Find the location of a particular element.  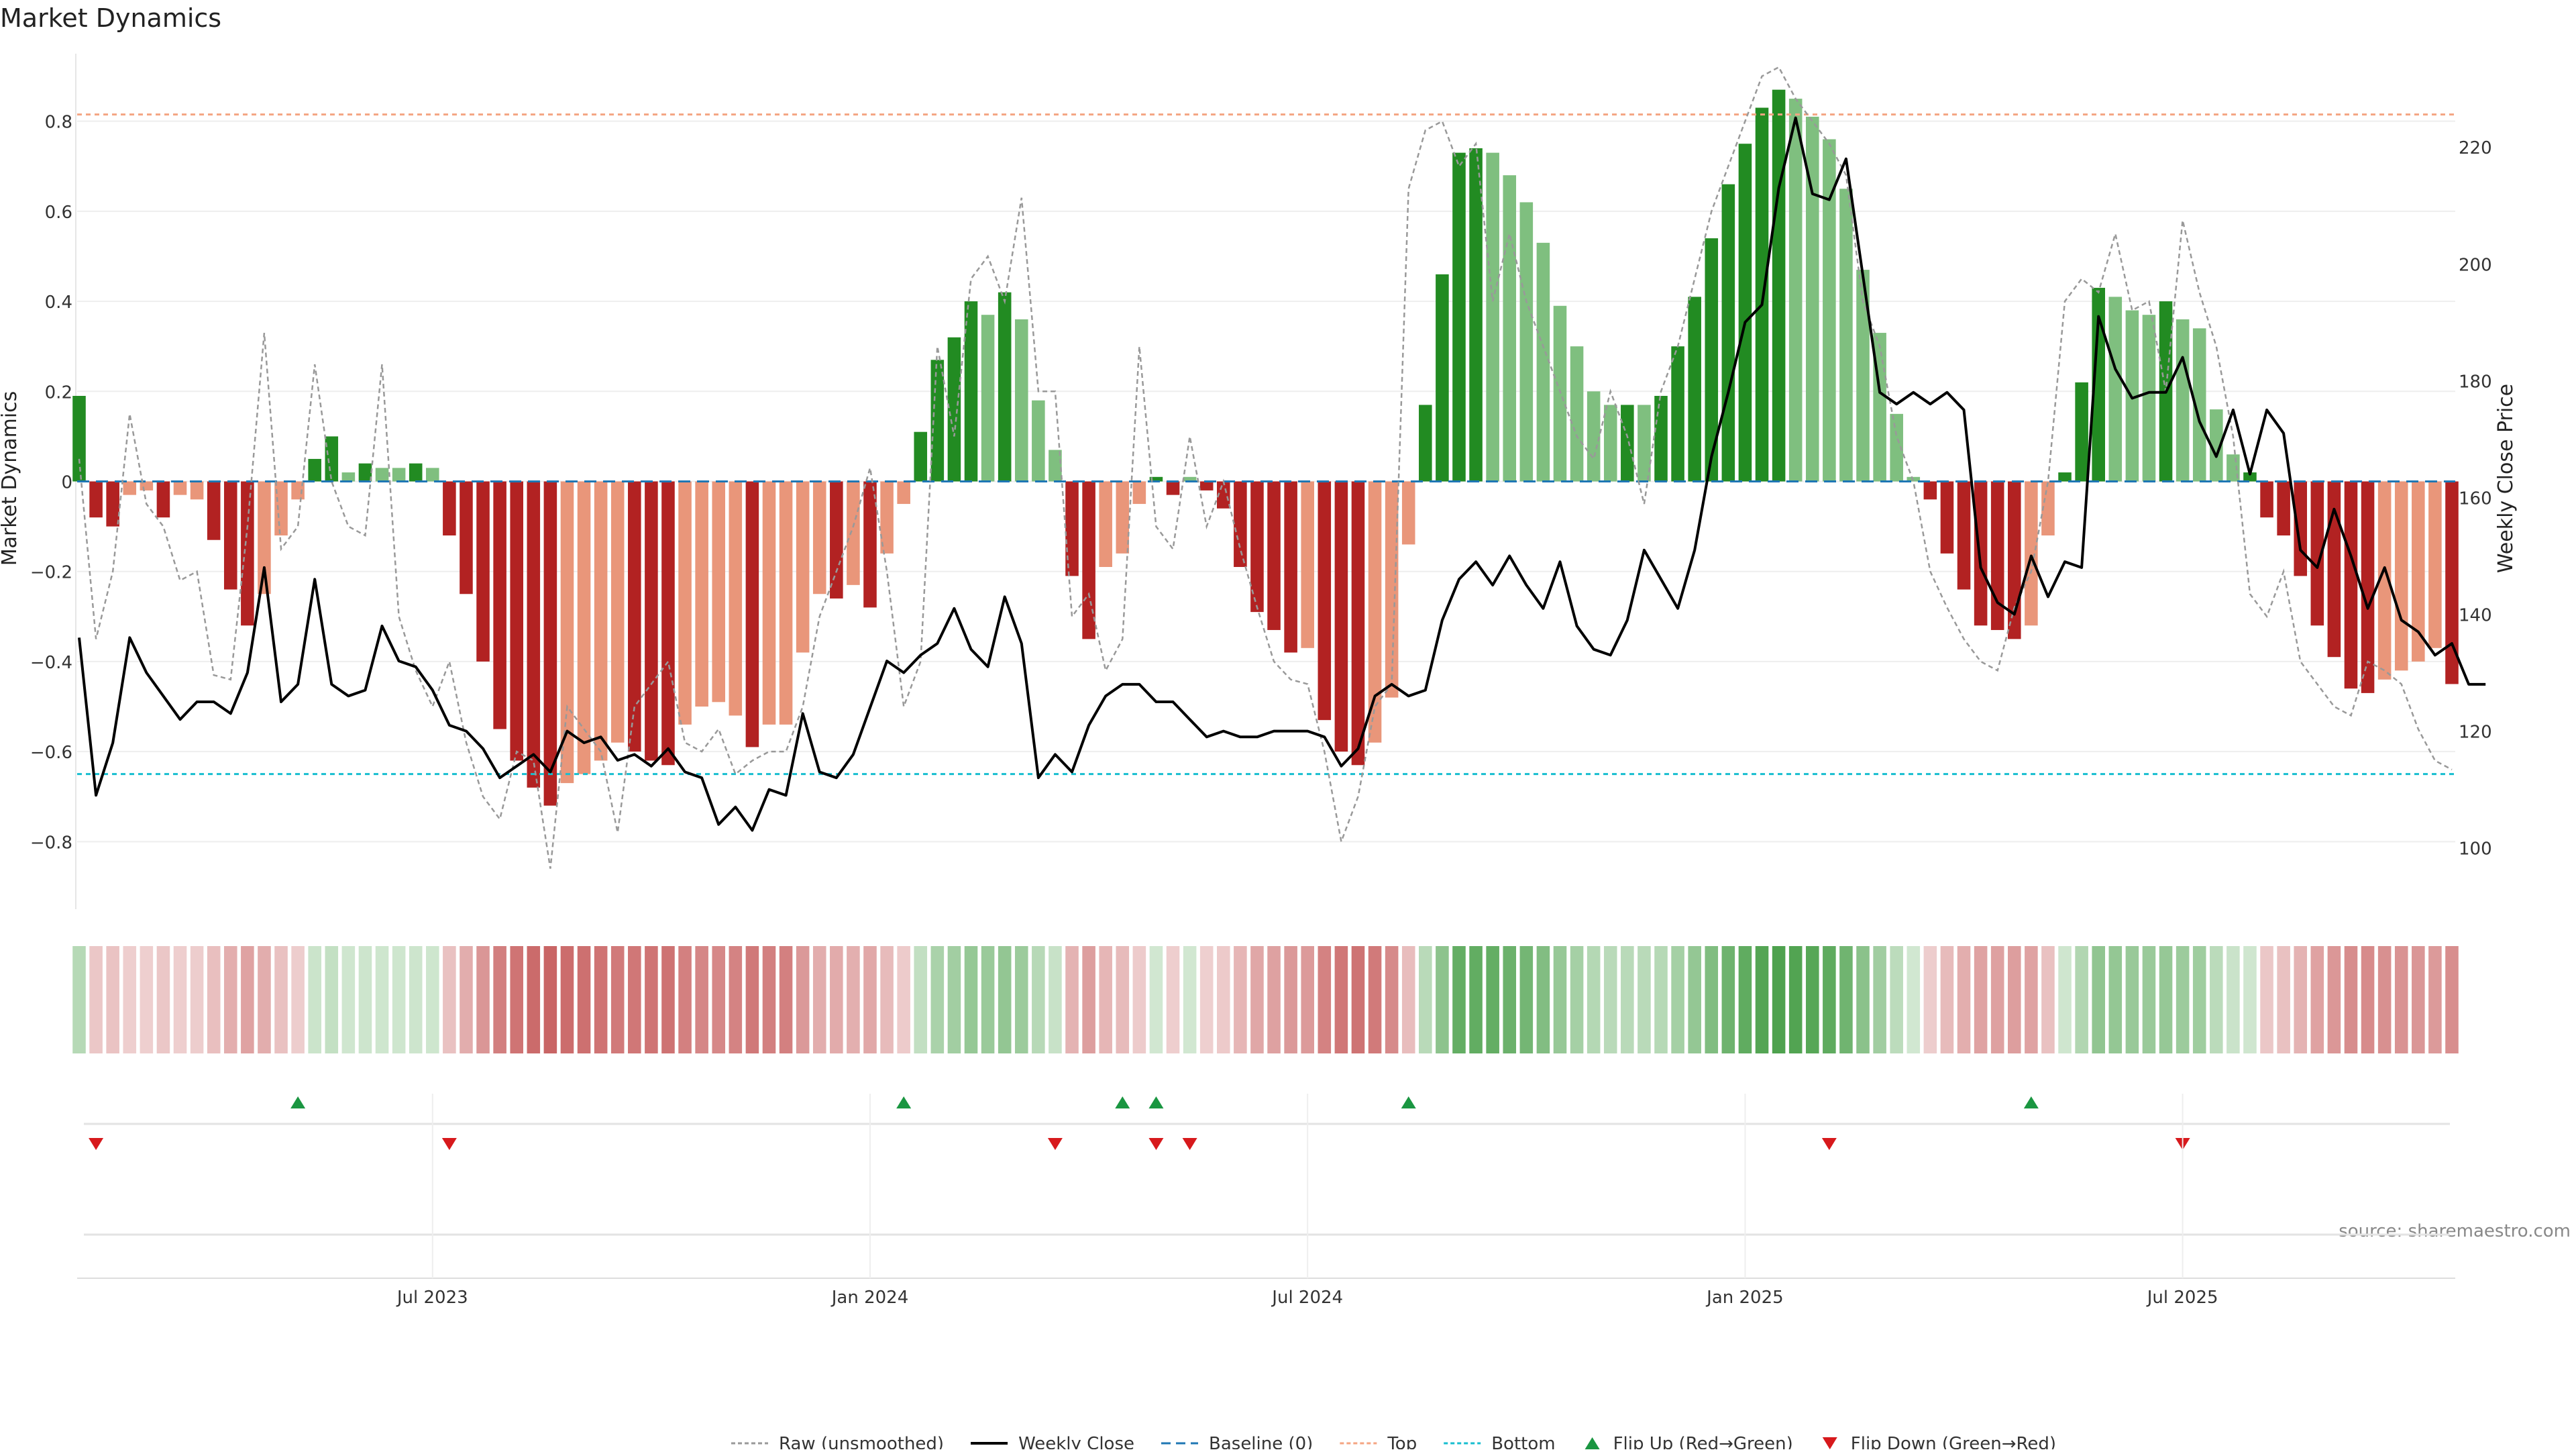

y2-tick-label: 220 is located at coordinates (2475, 148).